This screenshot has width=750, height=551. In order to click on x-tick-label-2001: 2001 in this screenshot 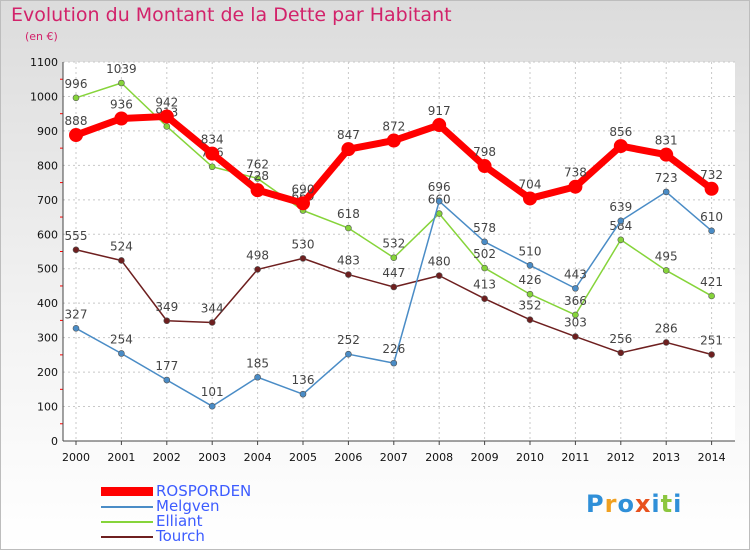, I will do `click(121, 457)`.